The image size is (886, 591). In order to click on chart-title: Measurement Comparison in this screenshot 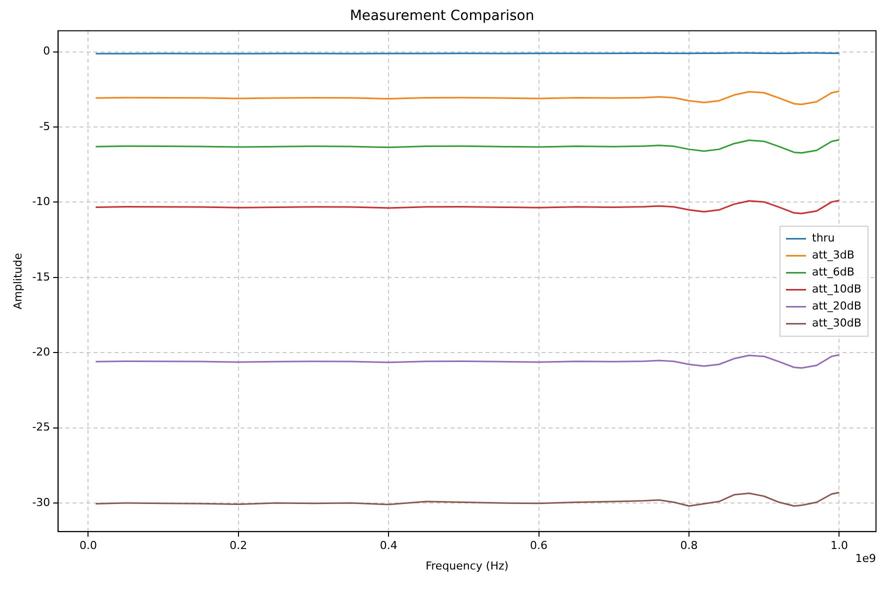, I will do `click(442, 16)`.